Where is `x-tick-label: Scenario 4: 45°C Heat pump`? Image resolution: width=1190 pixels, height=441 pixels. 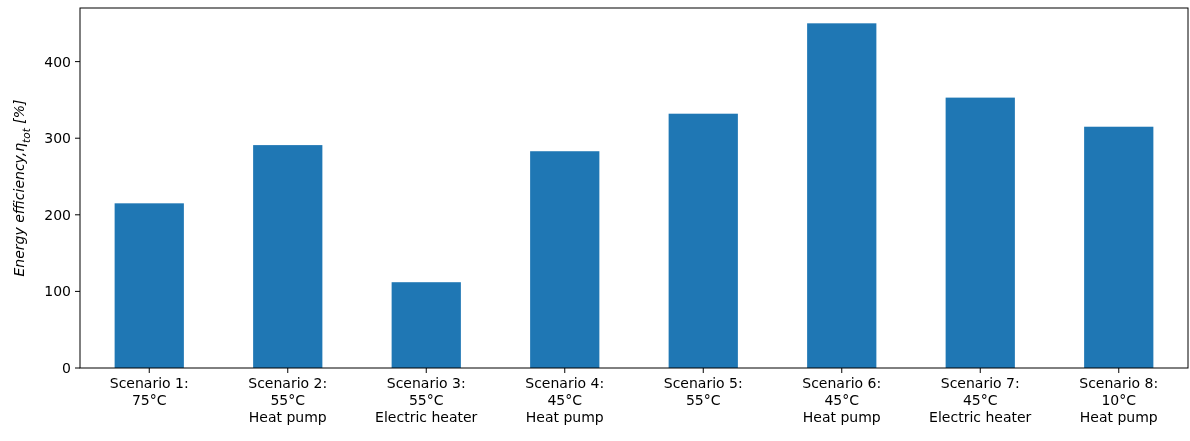 x-tick-label: Scenario 4: 45°C Heat pump is located at coordinates (565, 400).